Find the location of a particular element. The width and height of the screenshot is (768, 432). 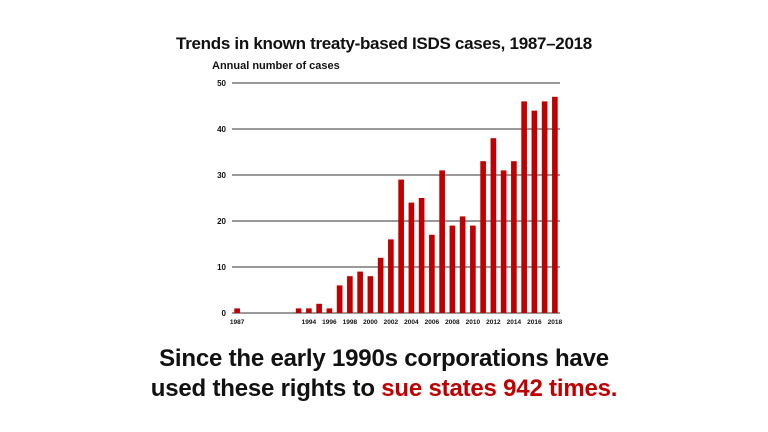

bar-2017 is located at coordinates (544, 207).